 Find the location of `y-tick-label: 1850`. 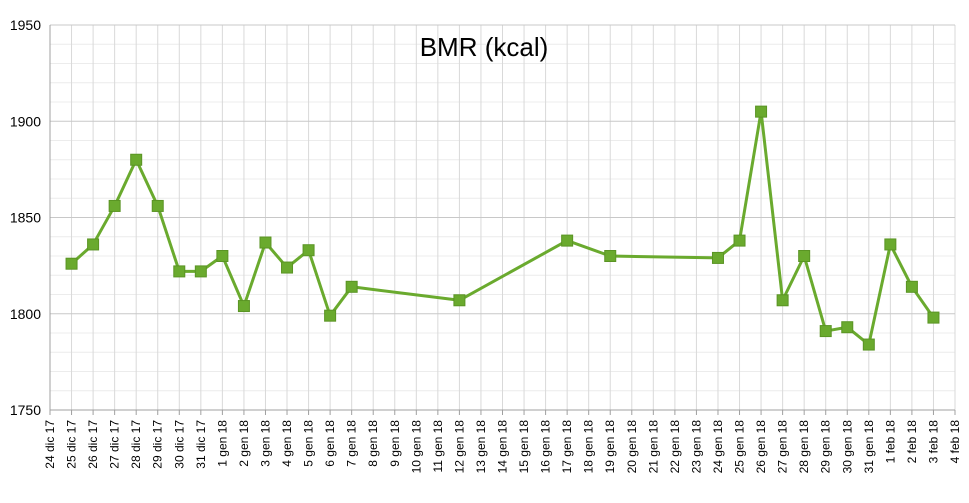

y-tick-label: 1850 is located at coordinates (25, 218).